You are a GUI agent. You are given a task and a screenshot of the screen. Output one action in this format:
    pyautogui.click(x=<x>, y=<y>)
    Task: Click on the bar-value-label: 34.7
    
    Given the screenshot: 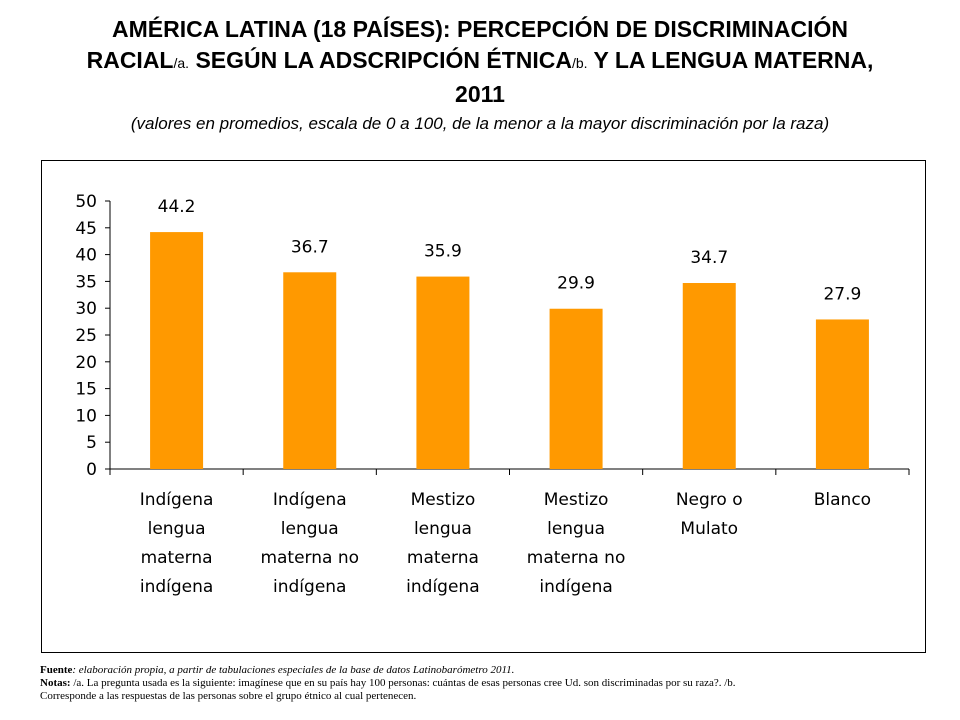 What is the action you would take?
    pyautogui.click(x=709, y=258)
    